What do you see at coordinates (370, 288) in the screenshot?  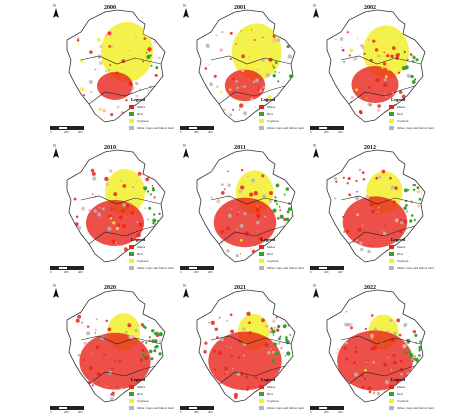 I see `year-title: 2022` at bounding box center [370, 288].